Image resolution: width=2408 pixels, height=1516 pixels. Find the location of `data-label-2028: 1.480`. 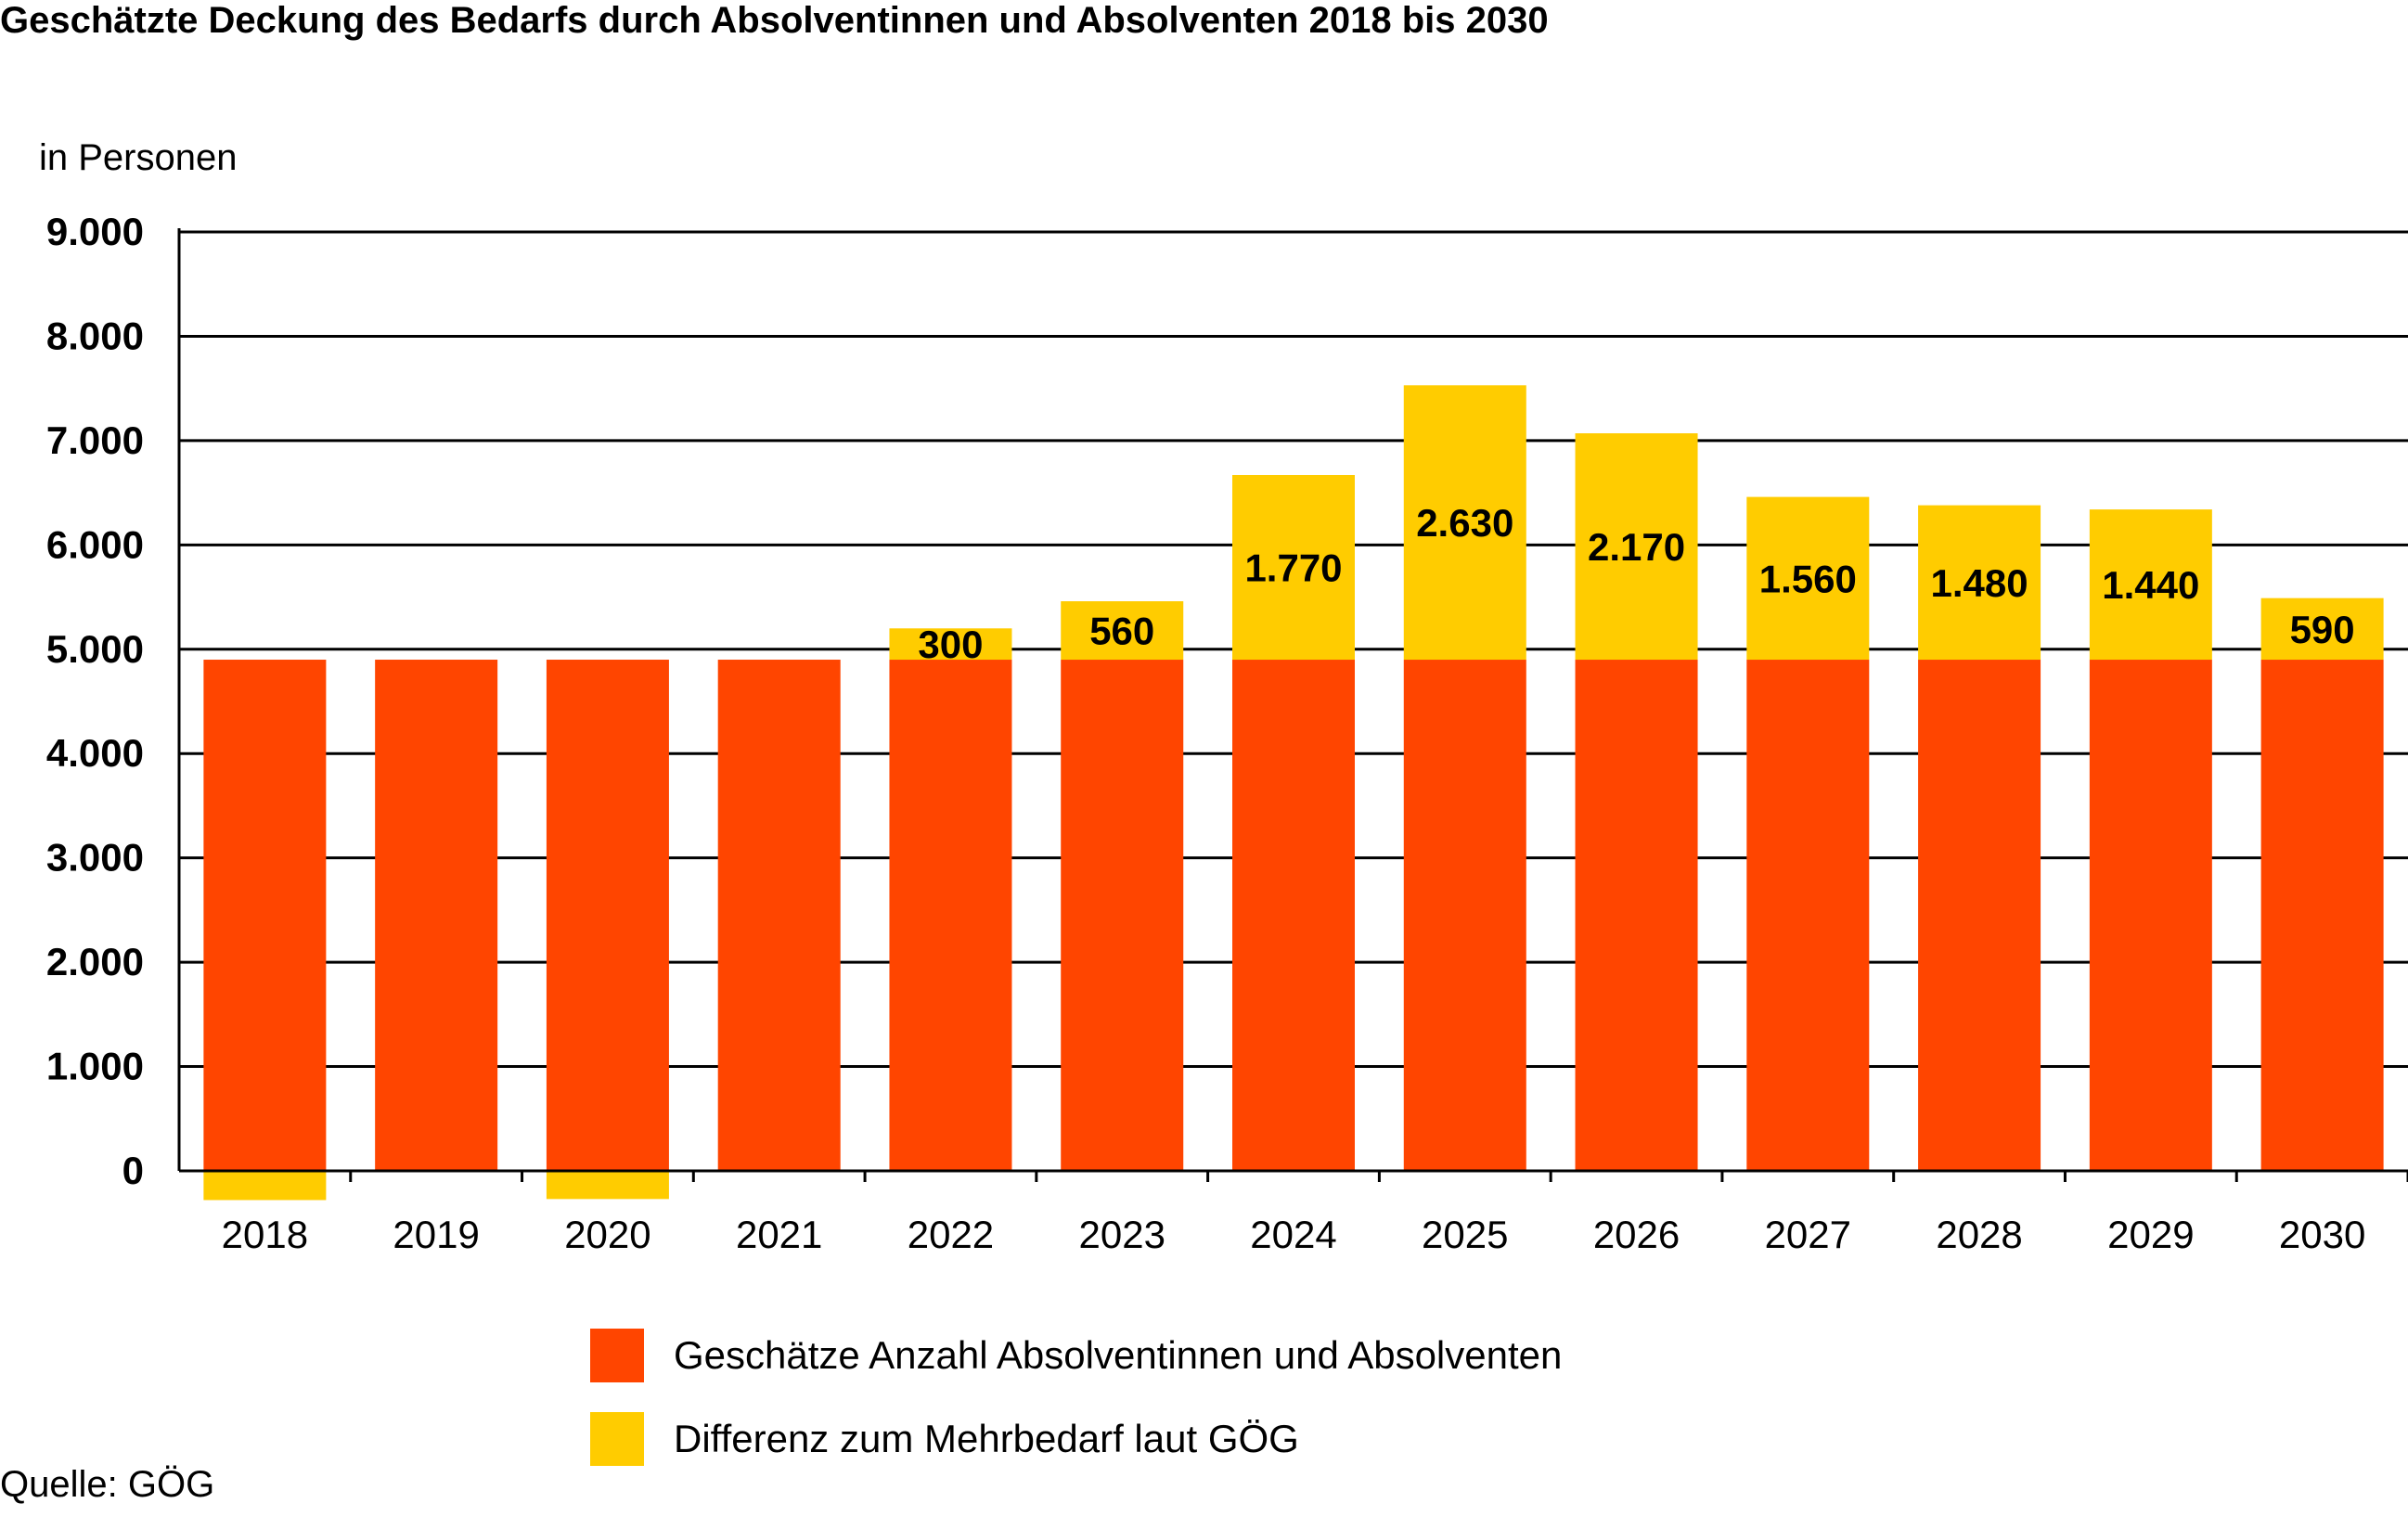

data-label-2028: 1.480 is located at coordinates (1980, 583).